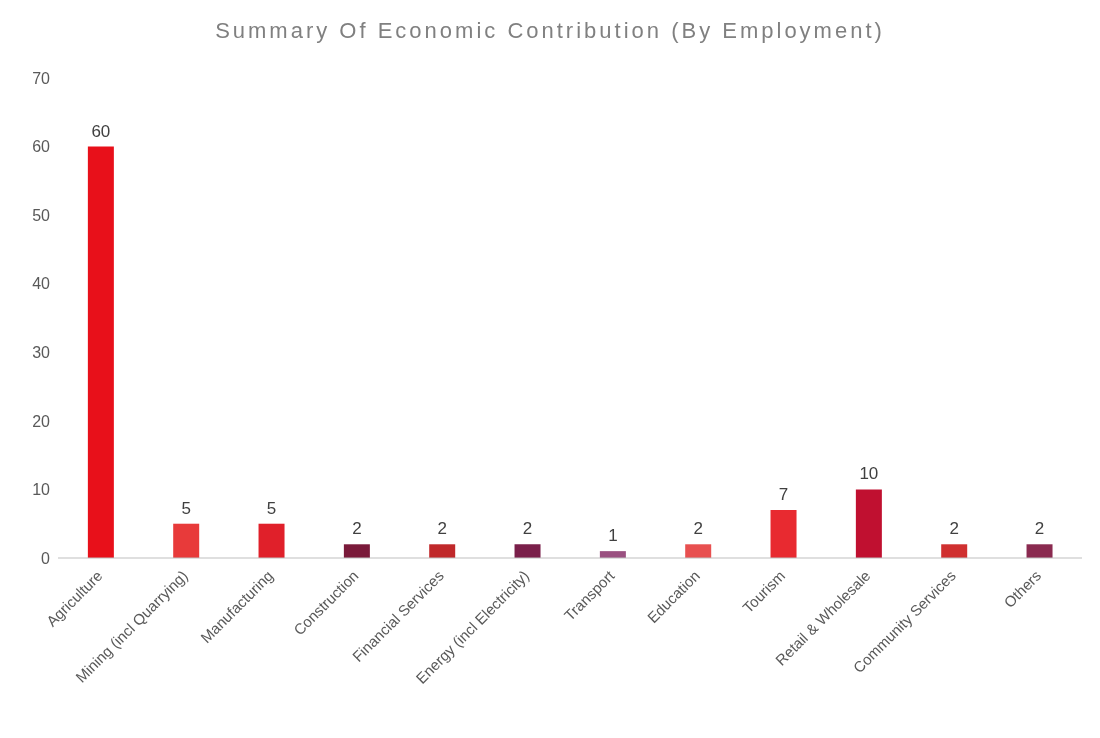 The width and height of the screenshot is (1100, 738). What do you see at coordinates (41, 352) in the screenshot?
I see `y-tick-label: 30` at bounding box center [41, 352].